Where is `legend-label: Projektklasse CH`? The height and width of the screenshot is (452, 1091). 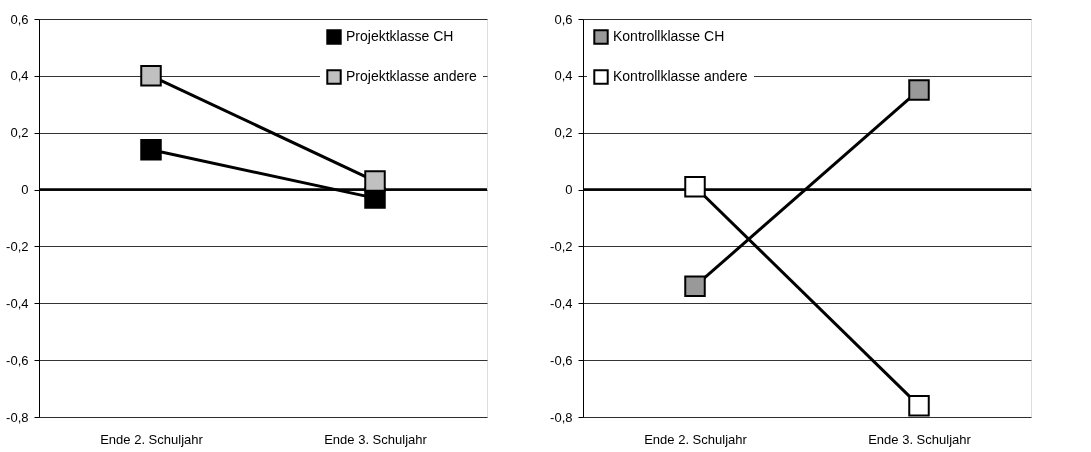 legend-label: Projektklasse CH is located at coordinates (400, 36).